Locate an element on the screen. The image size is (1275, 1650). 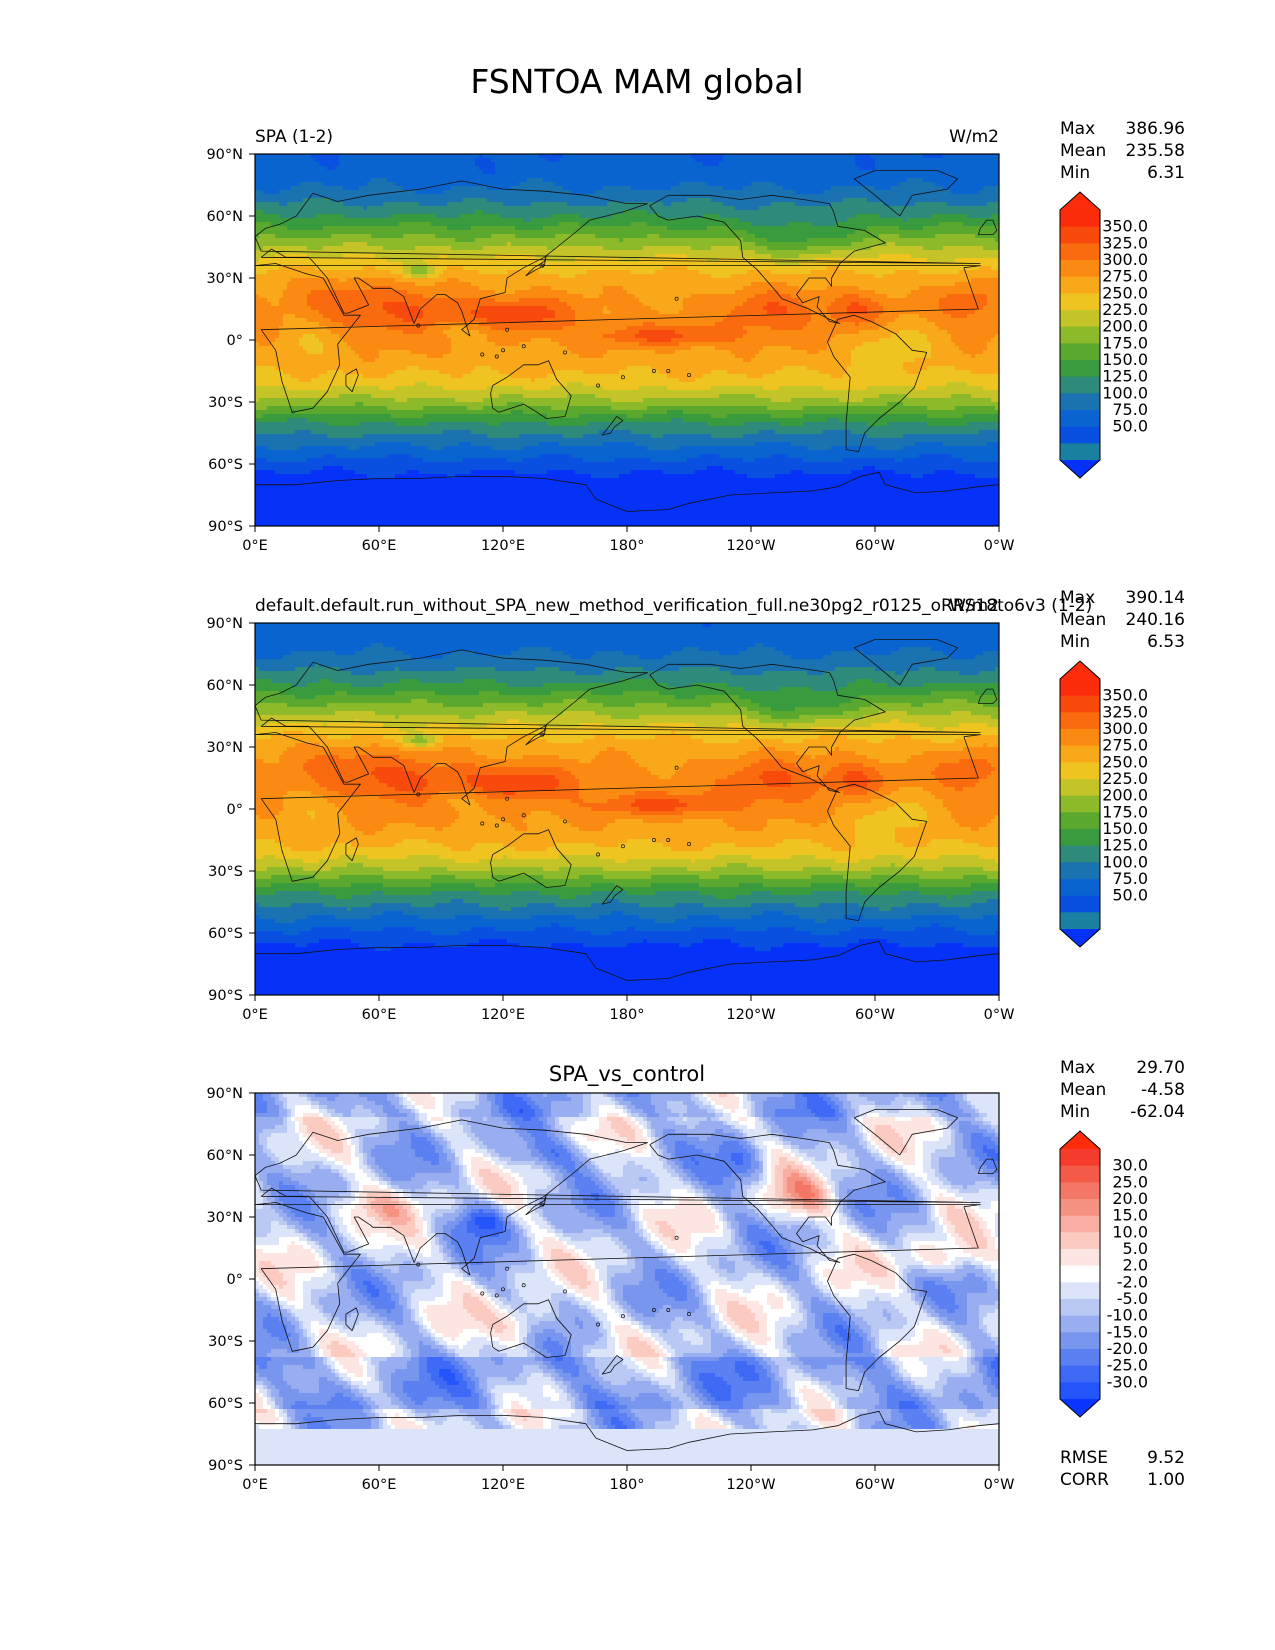
y-tick-label: 30°N is located at coordinates (224, 748).